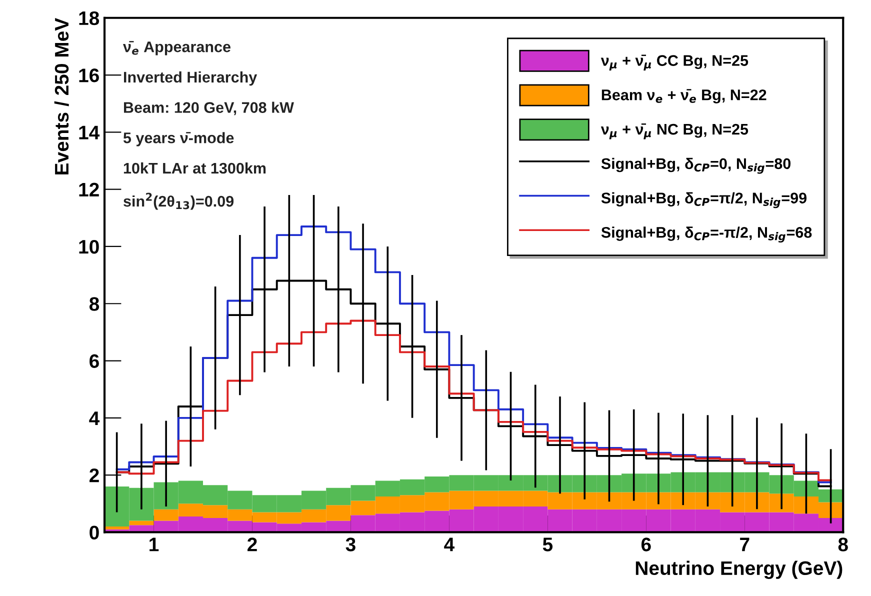 The height and width of the screenshot is (596, 871). I want to click on x-tick-label: 5, so click(547, 545).